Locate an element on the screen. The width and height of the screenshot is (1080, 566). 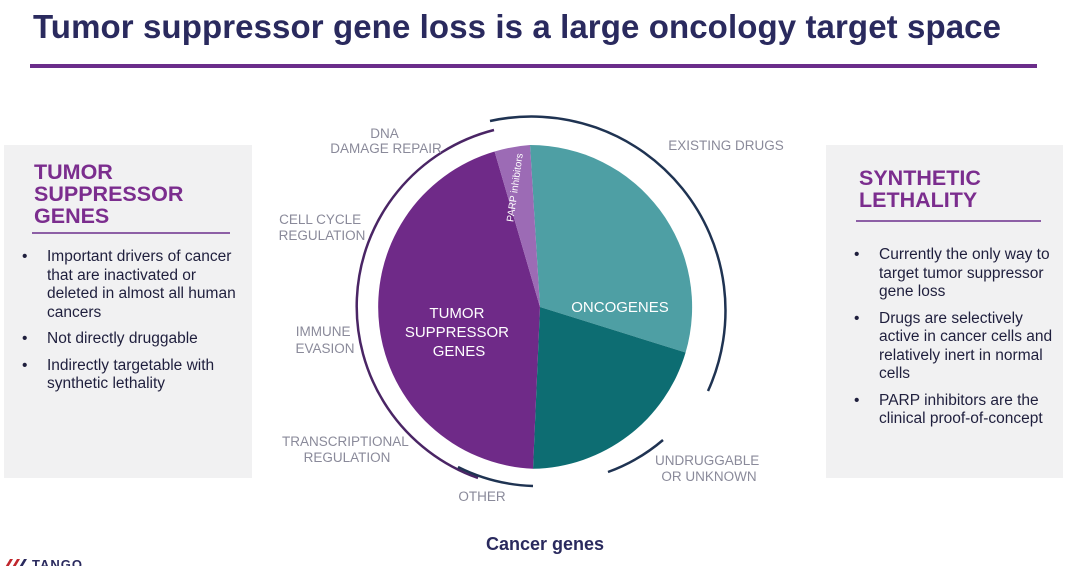
dna-damage-repair-label: DNA DAMAGE REPAIR is located at coordinates (386, 141).